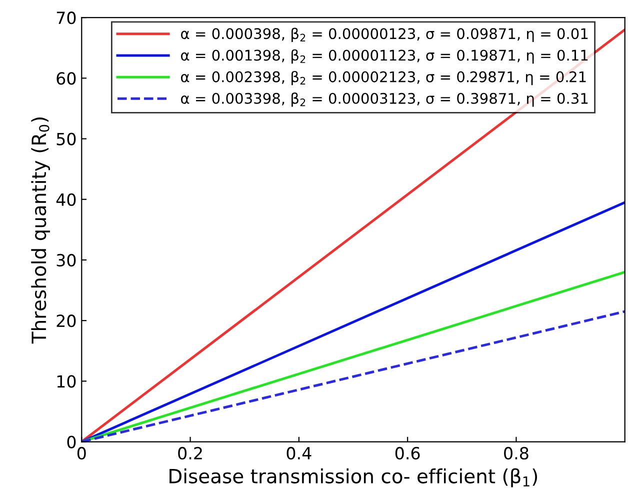 The image size is (628, 502). I want to click on legend-label: α = 0.003398, β$_{2}$ = 0.00003123, σ = 0.39871, η = 0.31, so click(384, 99).